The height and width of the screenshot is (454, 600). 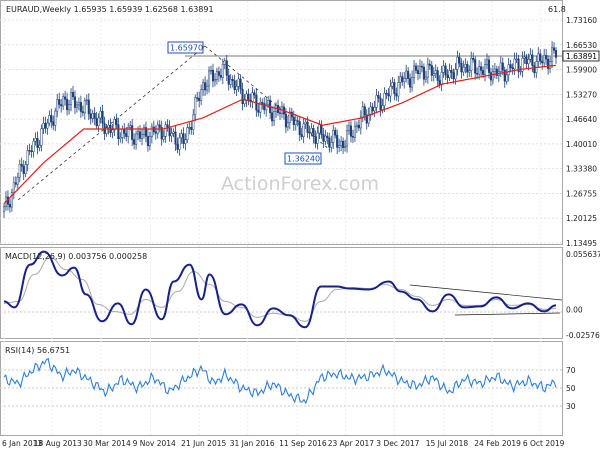 I want to click on x-axis-label: 6 Jan 2013, so click(x=22, y=443).